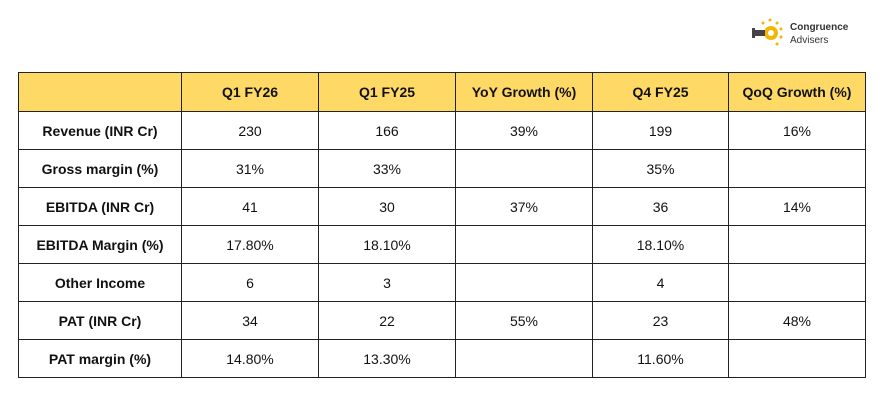 This screenshot has width=893, height=409. What do you see at coordinates (100, 130) in the screenshot?
I see `row-label: Revenue (INR Cr)` at bounding box center [100, 130].